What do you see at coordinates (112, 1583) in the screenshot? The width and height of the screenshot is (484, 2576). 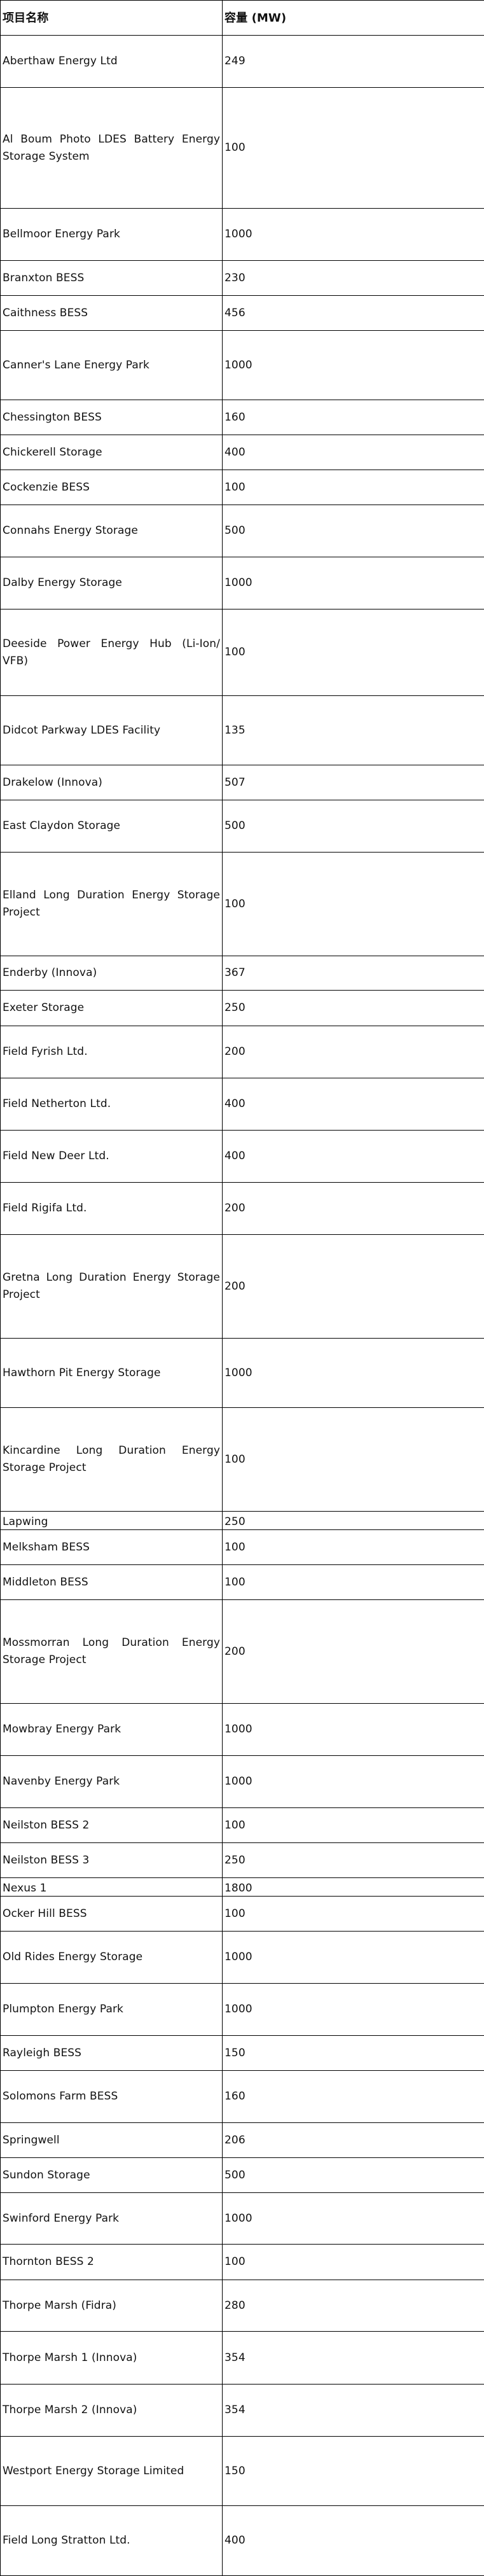 I see `project-name-cell: Middleton BESS` at bounding box center [112, 1583].